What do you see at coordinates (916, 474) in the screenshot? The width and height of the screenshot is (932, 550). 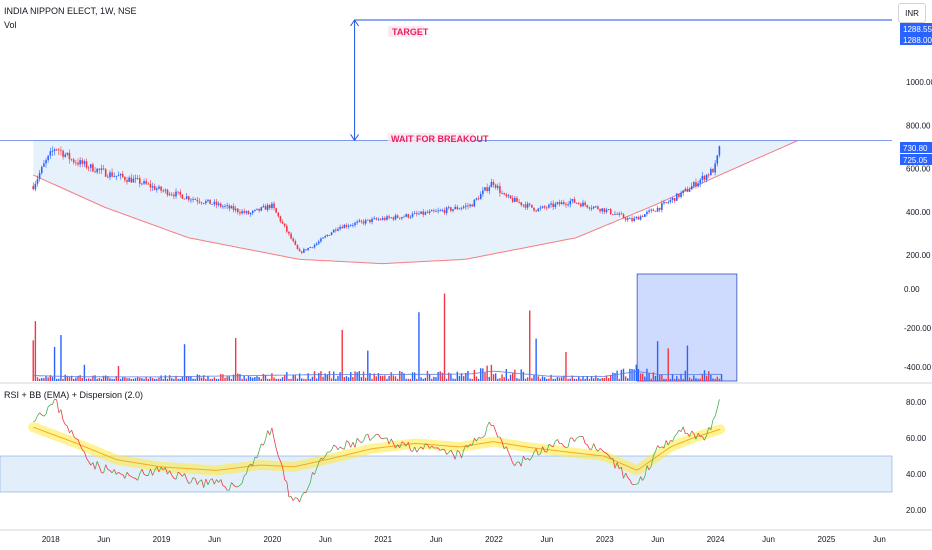 I see `rsi-axis-tick: 40.00` at bounding box center [916, 474].